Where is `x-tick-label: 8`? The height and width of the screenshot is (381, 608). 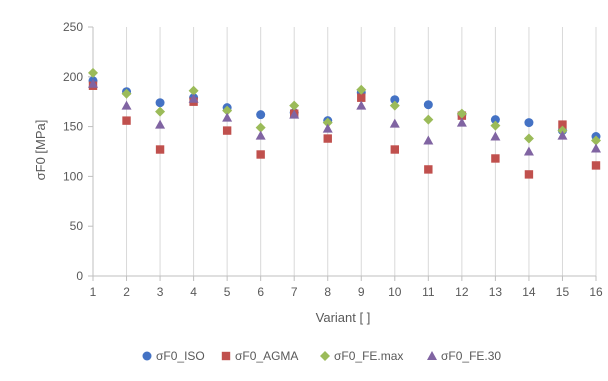
x-tick-label: 8 is located at coordinates (327, 292).